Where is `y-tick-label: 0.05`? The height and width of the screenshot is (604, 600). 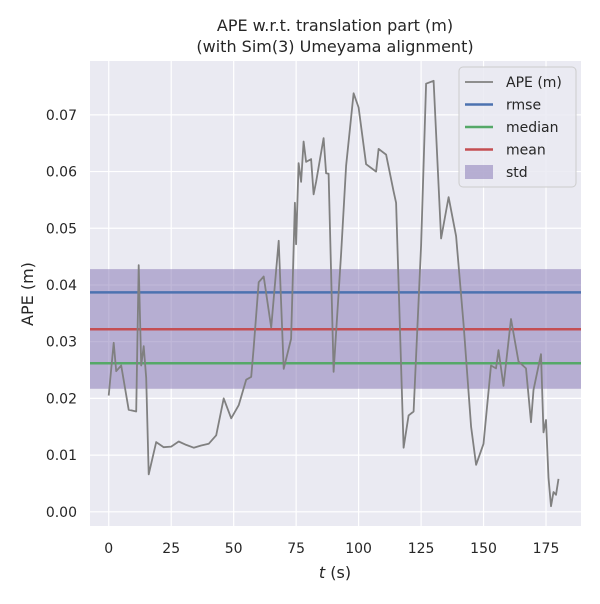
y-tick-label: 0.05 is located at coordinates (61, 229).